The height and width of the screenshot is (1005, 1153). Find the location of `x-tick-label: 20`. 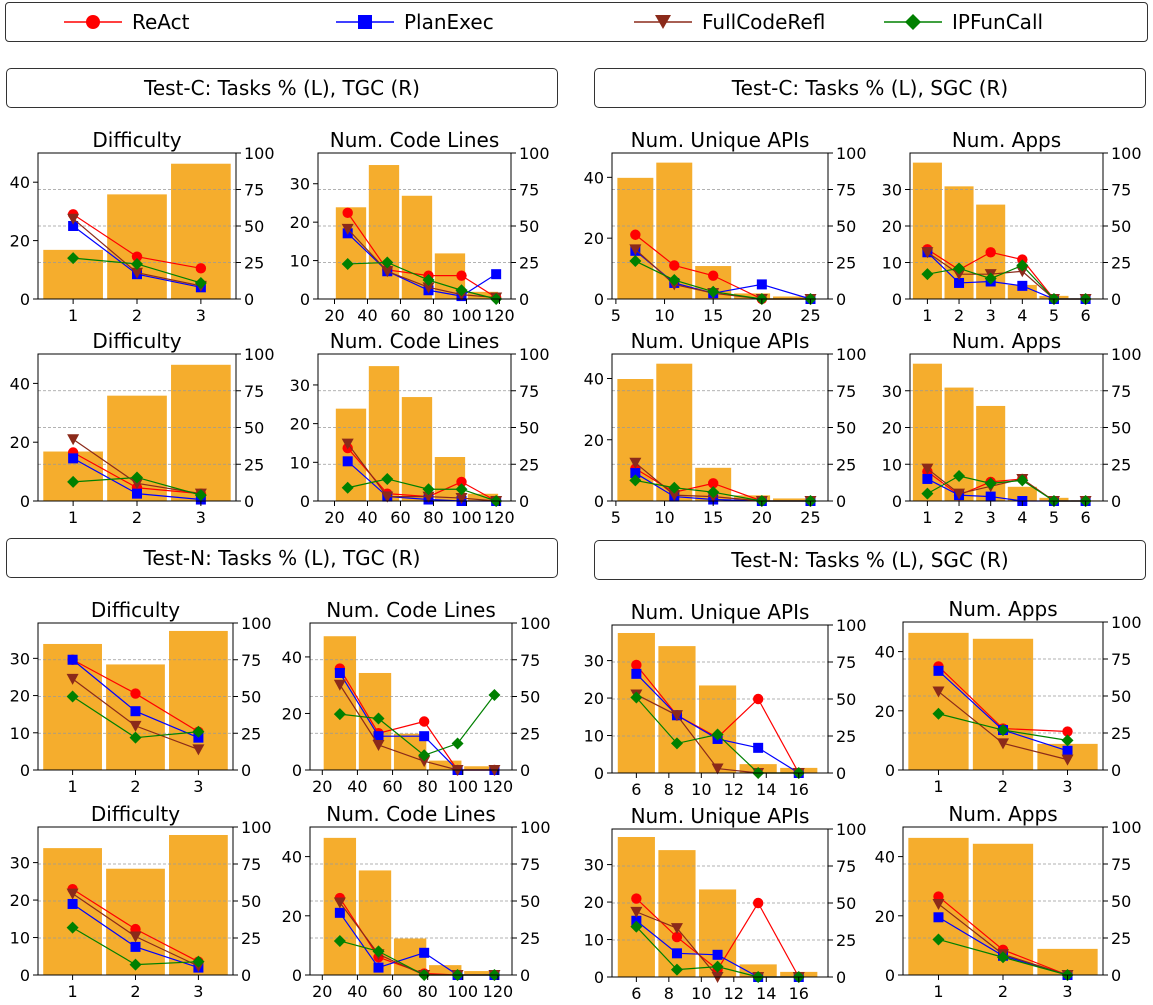

x-tick-label: 20 is located at coordinates (762, 517).